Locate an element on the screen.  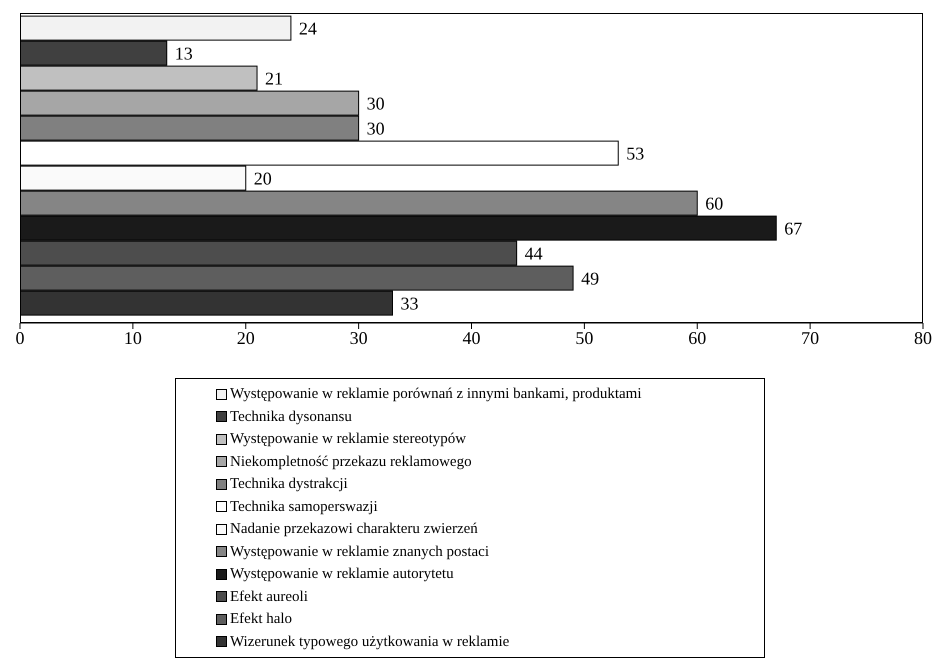
data-label: 60 is located at coordinates (714, 203).